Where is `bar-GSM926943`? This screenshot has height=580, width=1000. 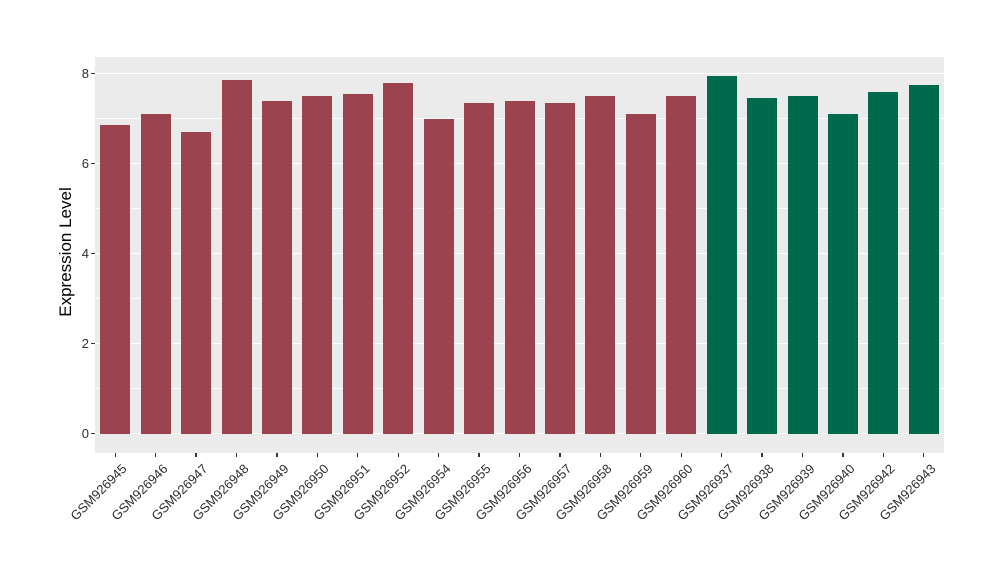 bar-GSM926943 is located at coordinates (923, 259).